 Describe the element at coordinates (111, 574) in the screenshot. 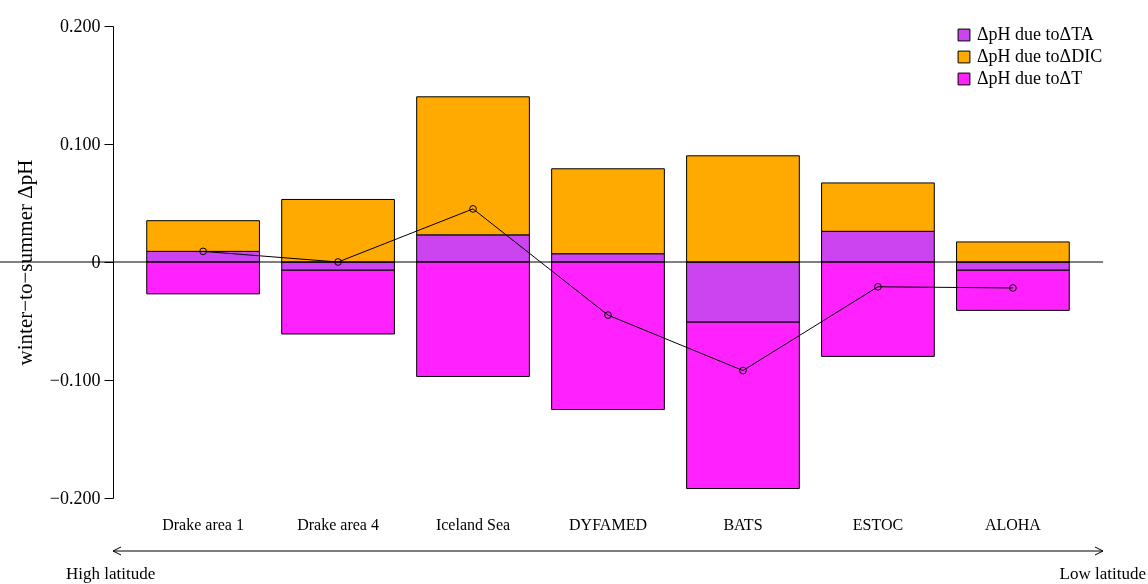

I see `text: High latitude` at that location.